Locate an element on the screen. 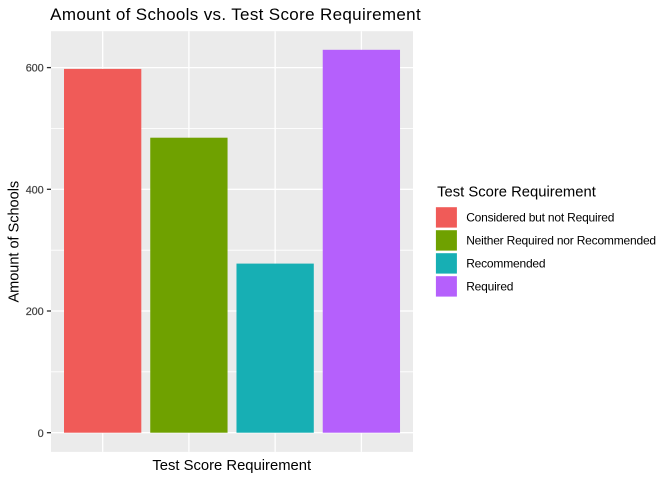  svg-text: 600 is located at coordinates (35, 69).